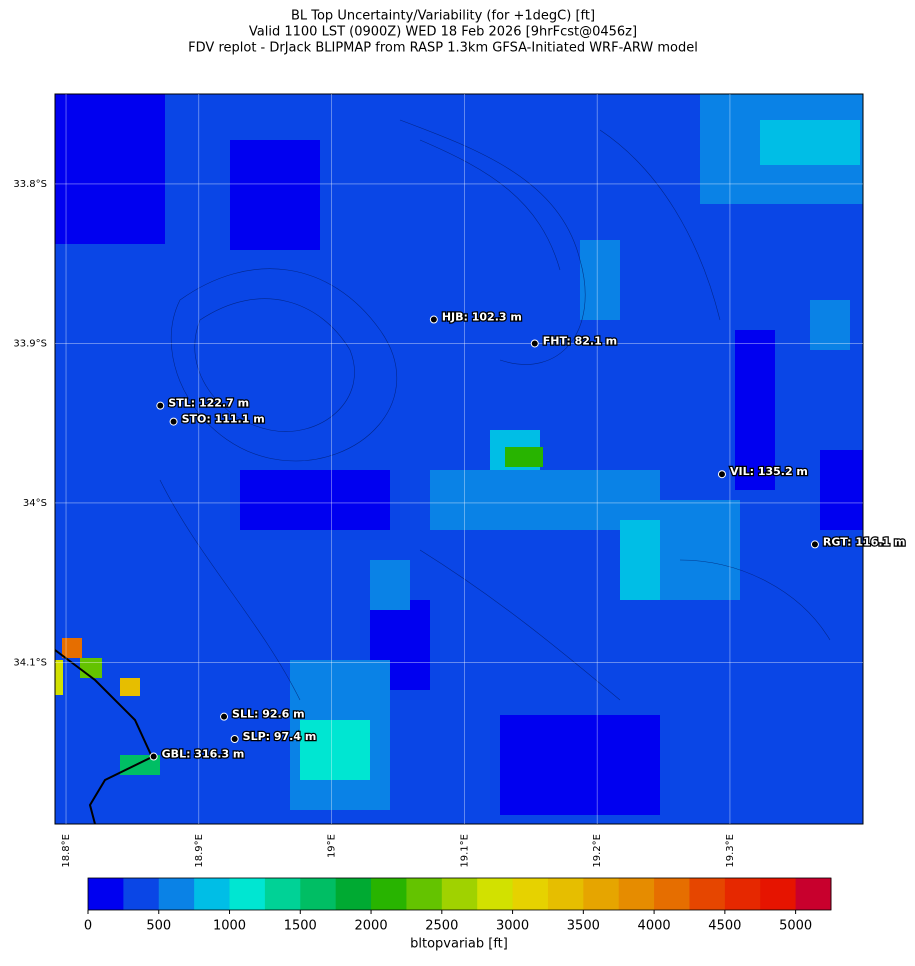 The height and width of the screenshot is (966, 915). What do you see at coordinates (223, 419) in the screenshot?
I see `station-label: STO: 111.1 m` at bounding box center [223, 419].